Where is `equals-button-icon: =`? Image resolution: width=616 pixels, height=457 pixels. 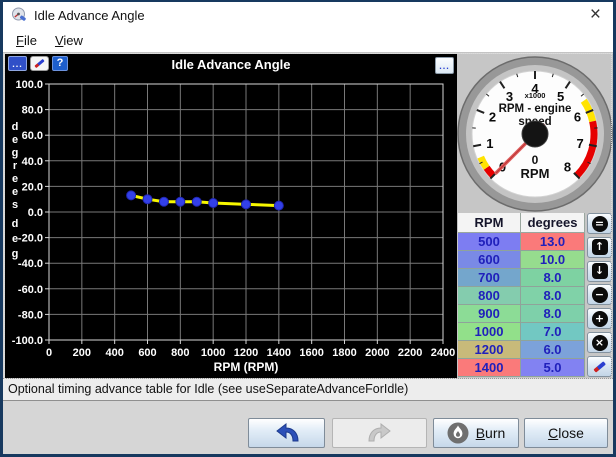 equals-button-icon: = is located at coordinates (599, 223).